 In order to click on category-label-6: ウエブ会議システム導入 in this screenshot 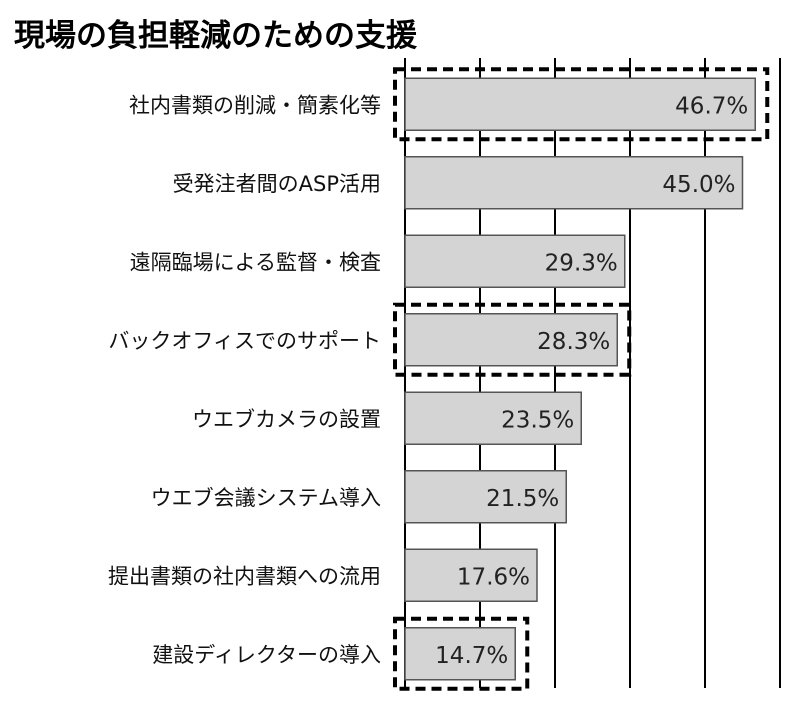, I will do `click(266, 498)`.